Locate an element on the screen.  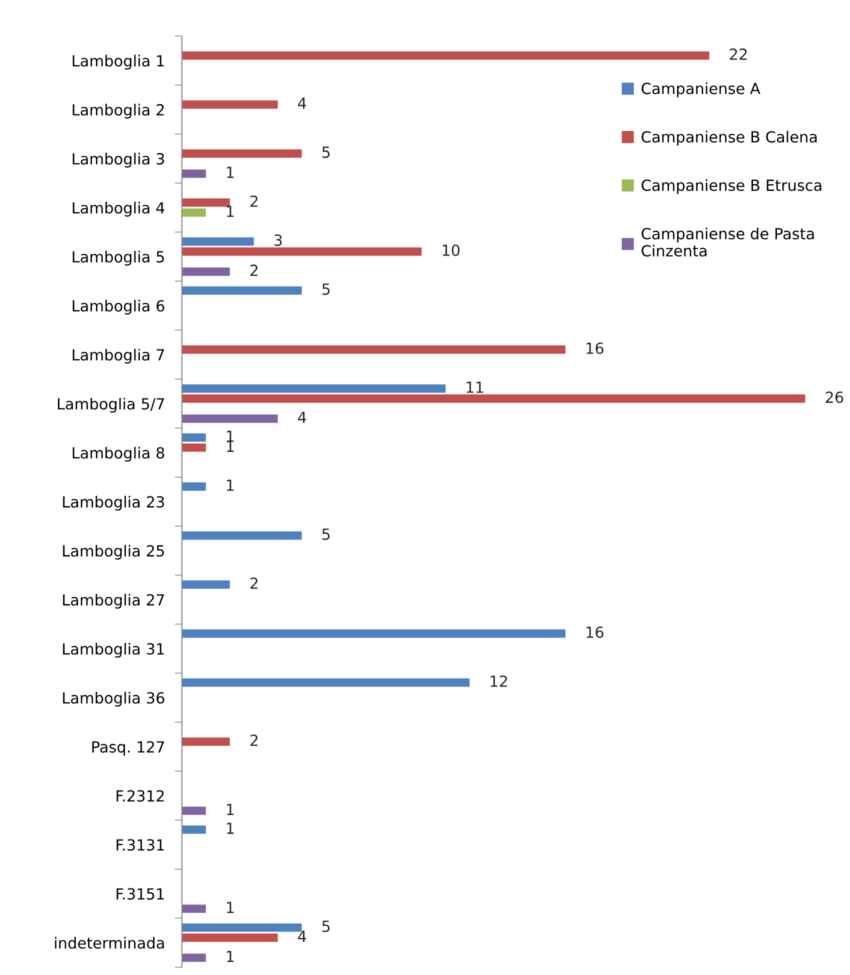
y-tick-label: Lamboglia 3 is located at coordinates (118, 160).